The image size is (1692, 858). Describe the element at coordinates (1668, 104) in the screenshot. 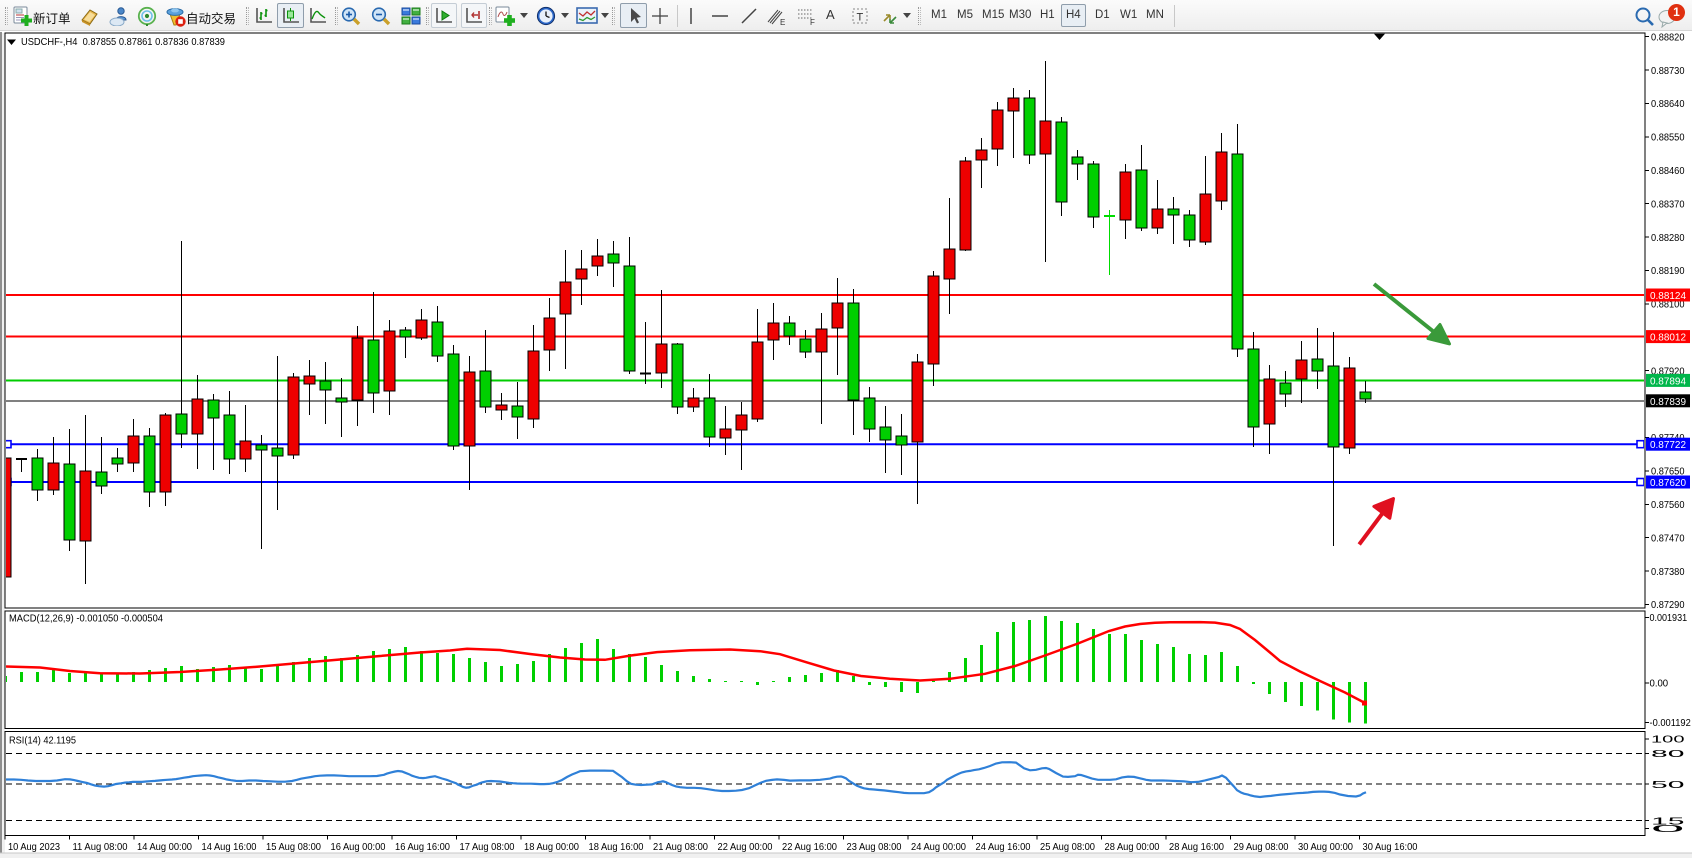

I see `svg-text: 0.88640` at that location.